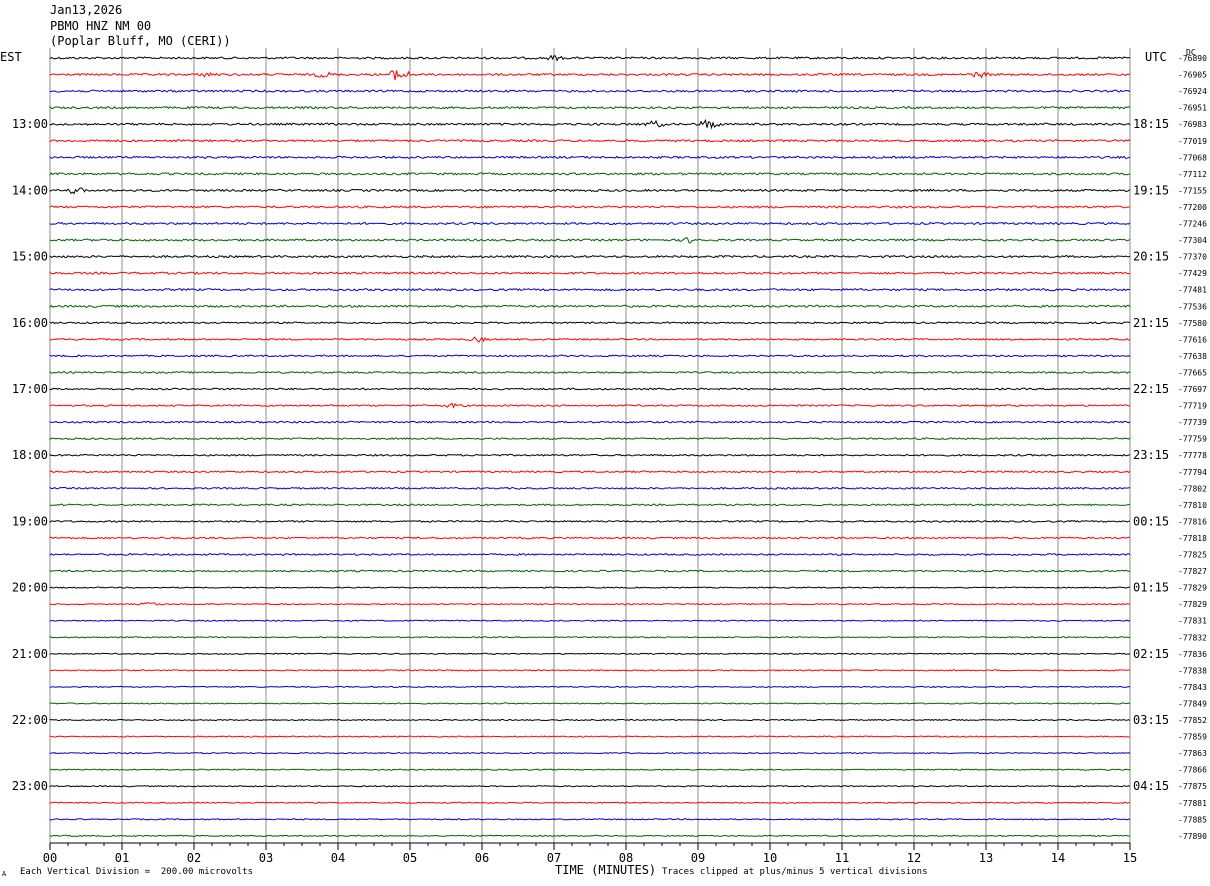 Image resolution: width=1210 pixels, height=886 pixels. What do you see at coordinates (194, 858) in the screenshot?
I see `x-tick-label: 02` at bounding box center [194, 858].